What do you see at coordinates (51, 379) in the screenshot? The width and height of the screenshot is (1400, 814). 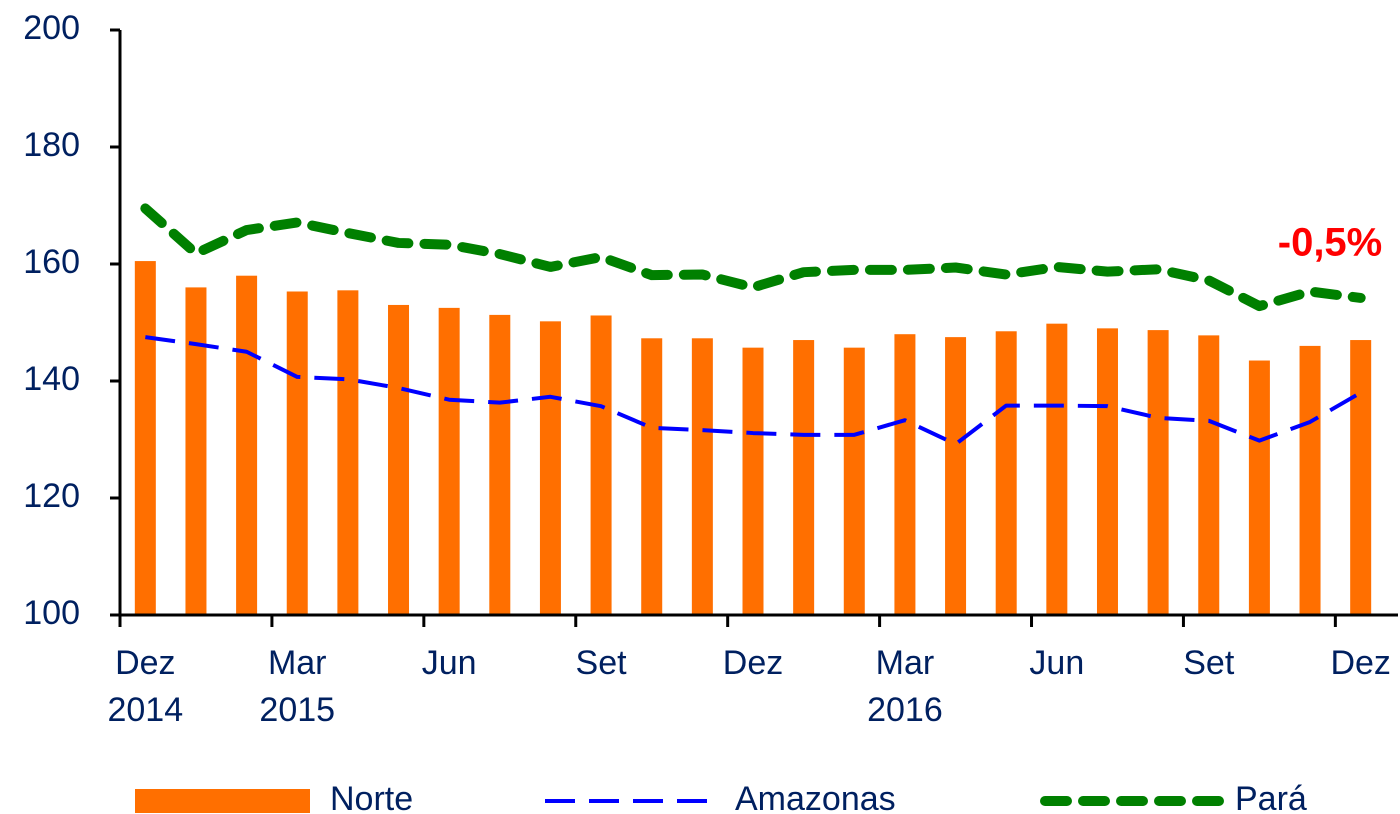 I see `y-tick-label: 140` at bounding box center [51, 379].